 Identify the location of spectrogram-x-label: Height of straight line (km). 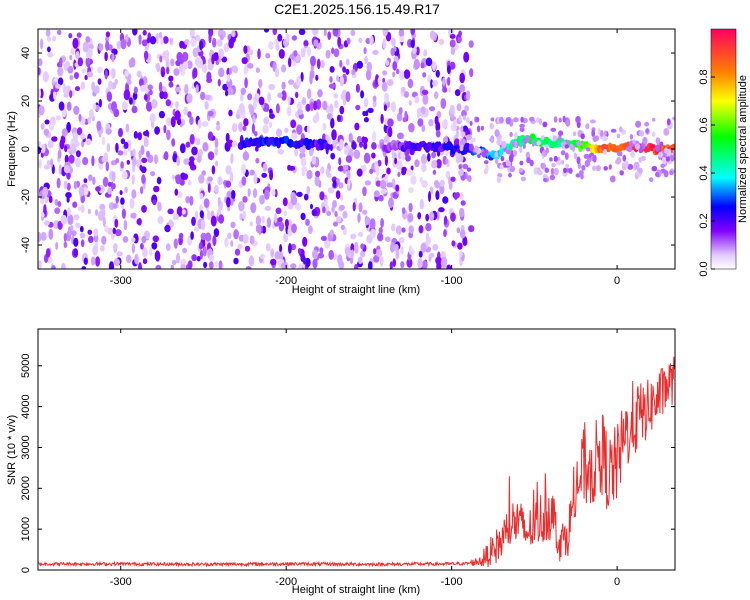
(356, 290).